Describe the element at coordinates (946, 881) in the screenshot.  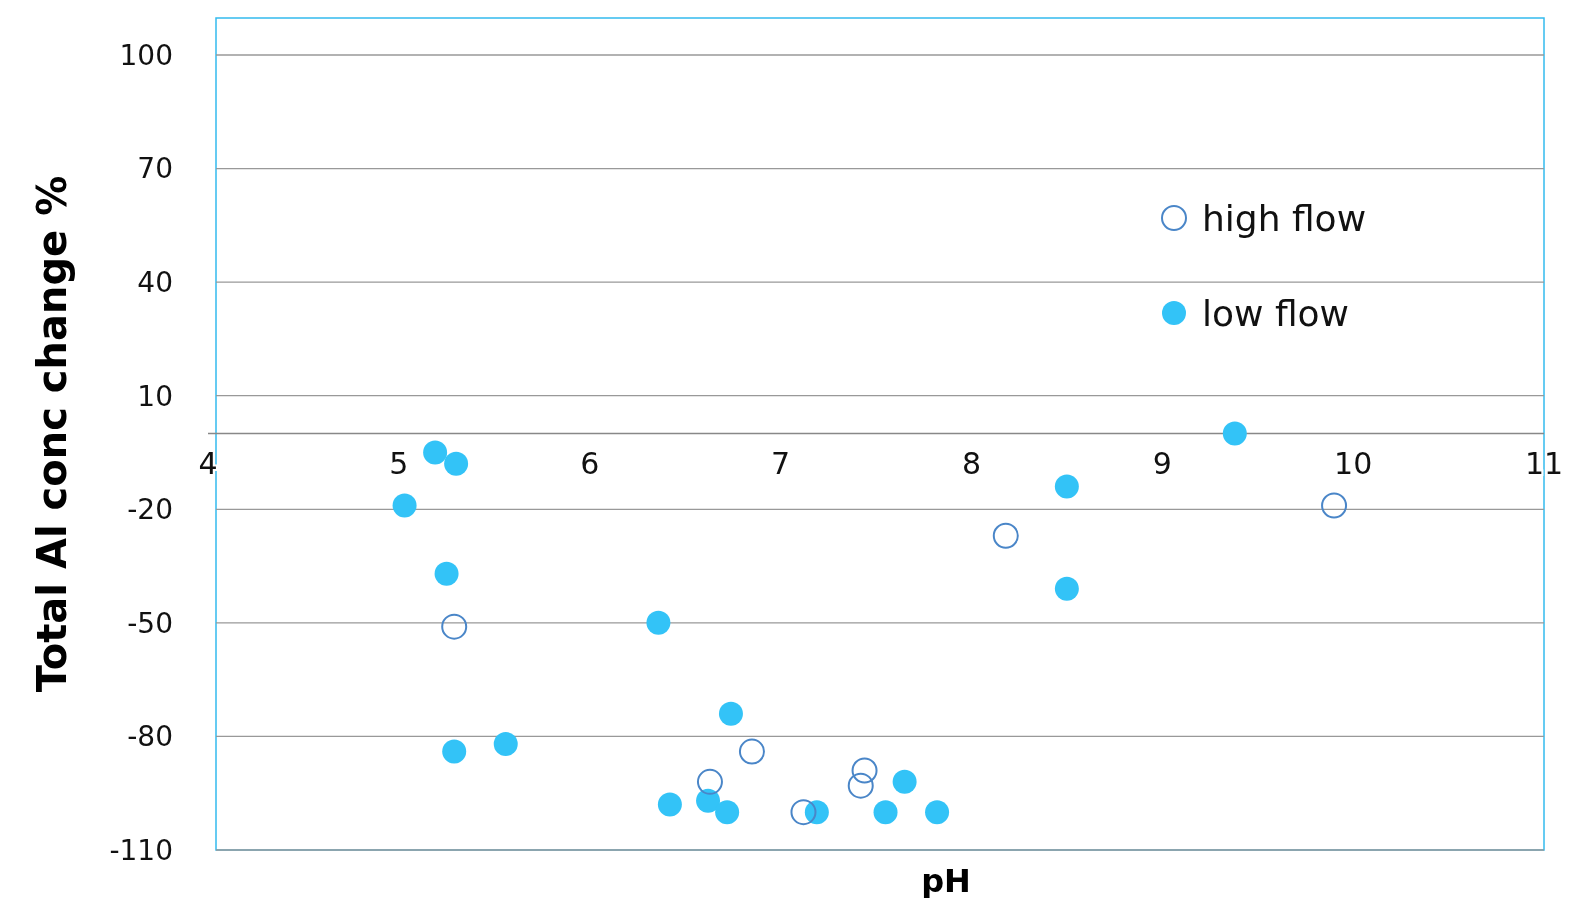
I see `x-axis-title: pH` at that location.